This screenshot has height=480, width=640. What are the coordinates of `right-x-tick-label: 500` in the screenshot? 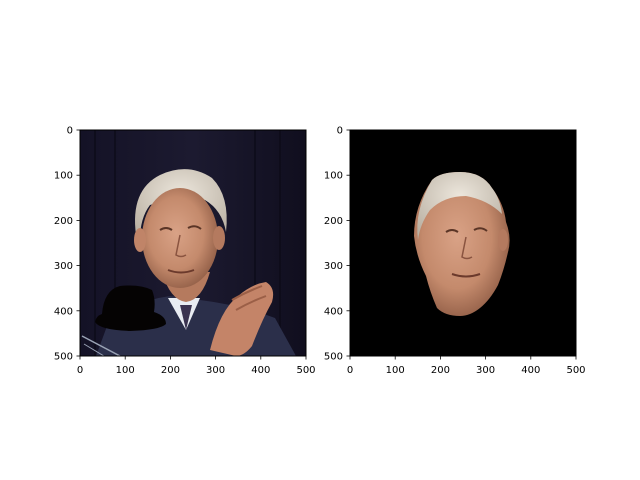 It's located at (575, 370).